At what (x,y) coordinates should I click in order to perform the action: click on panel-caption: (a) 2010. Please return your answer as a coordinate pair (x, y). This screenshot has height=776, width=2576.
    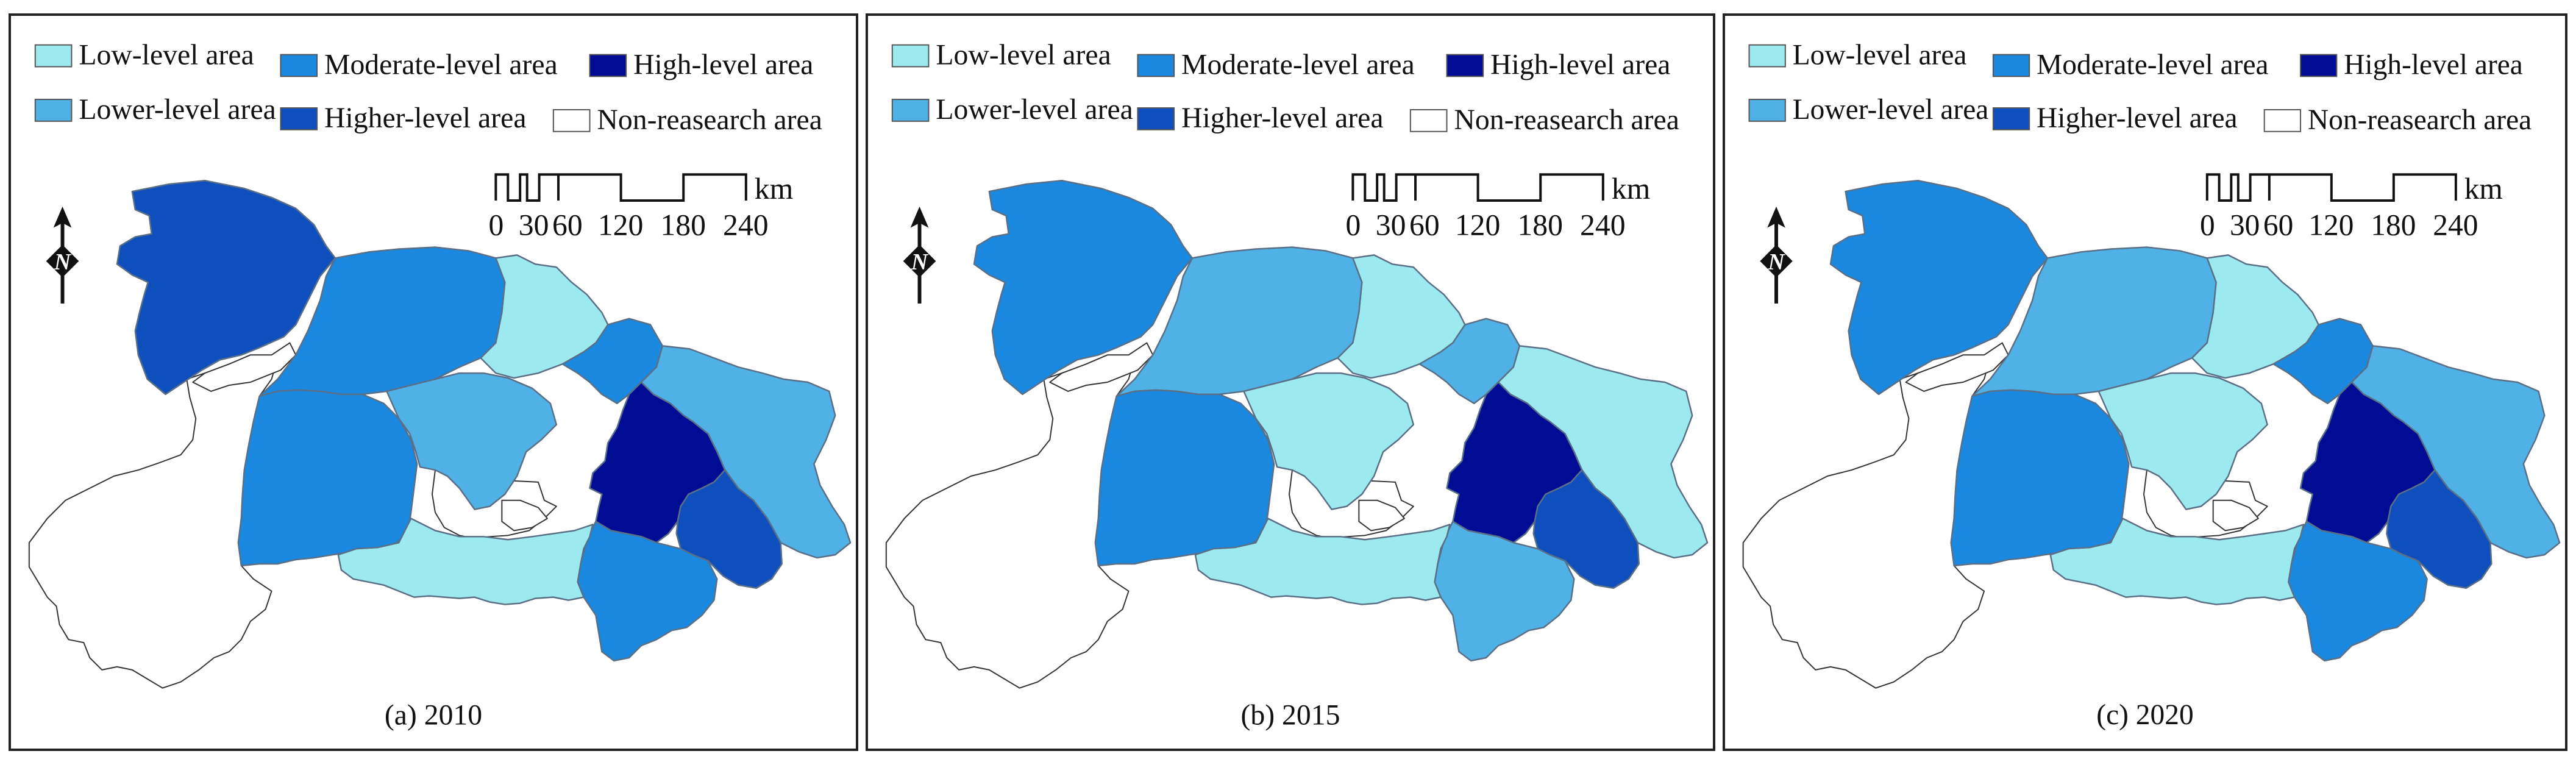
    Looking at the image, I should click on (433, 715).